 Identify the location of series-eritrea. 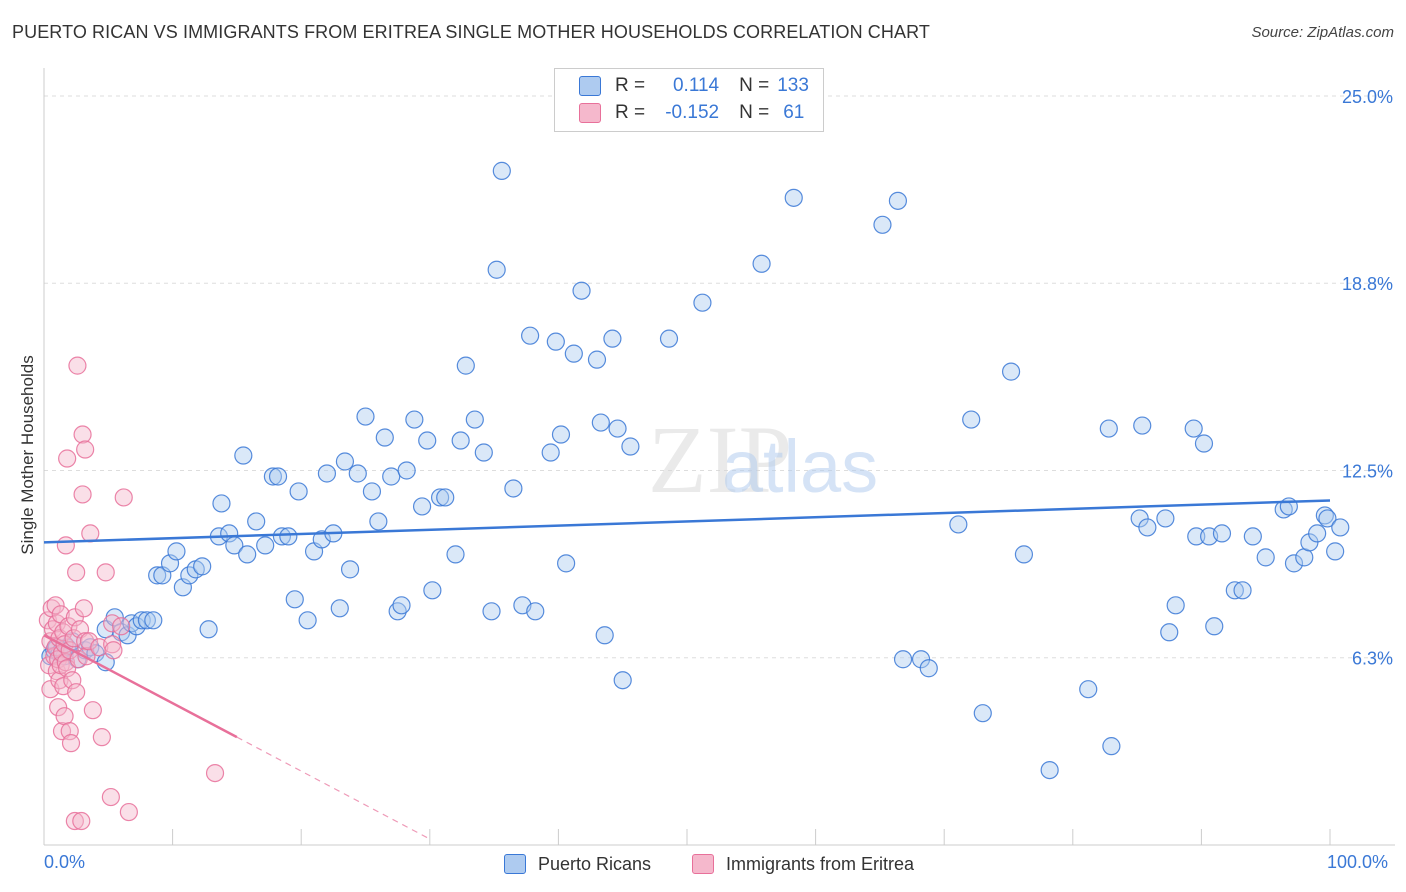
(131, 593).